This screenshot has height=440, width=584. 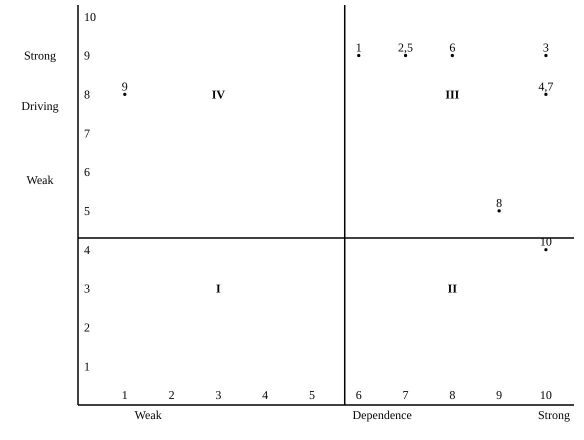 What do you see at coordinates (546, 86) in the screenshot?
I see `annotation: 4,7` at bounding box center [546, 86].